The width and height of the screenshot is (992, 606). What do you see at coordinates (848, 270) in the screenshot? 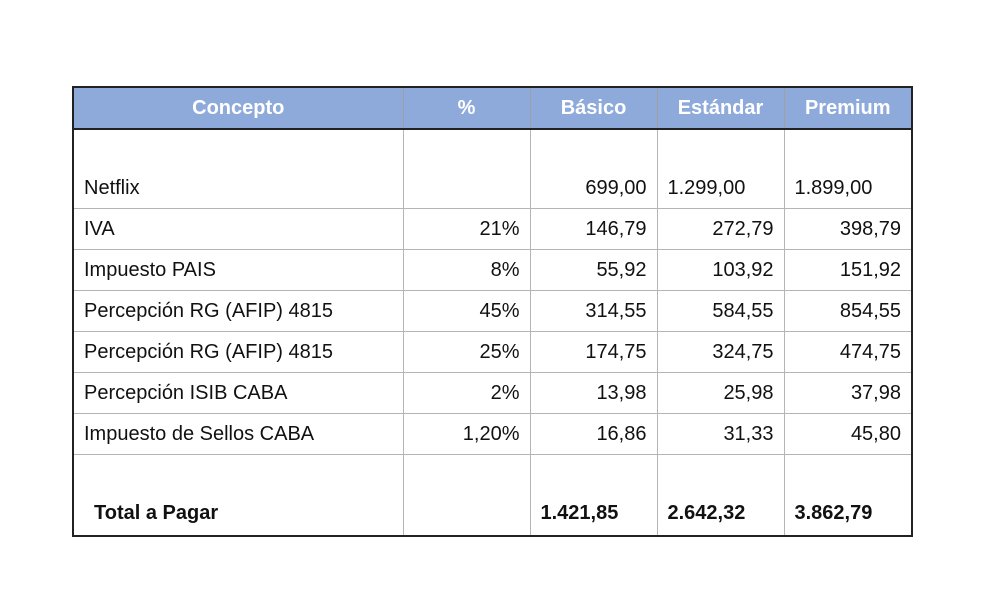
I see `cell-premium: 151,92` at bounding box center [848, 270].